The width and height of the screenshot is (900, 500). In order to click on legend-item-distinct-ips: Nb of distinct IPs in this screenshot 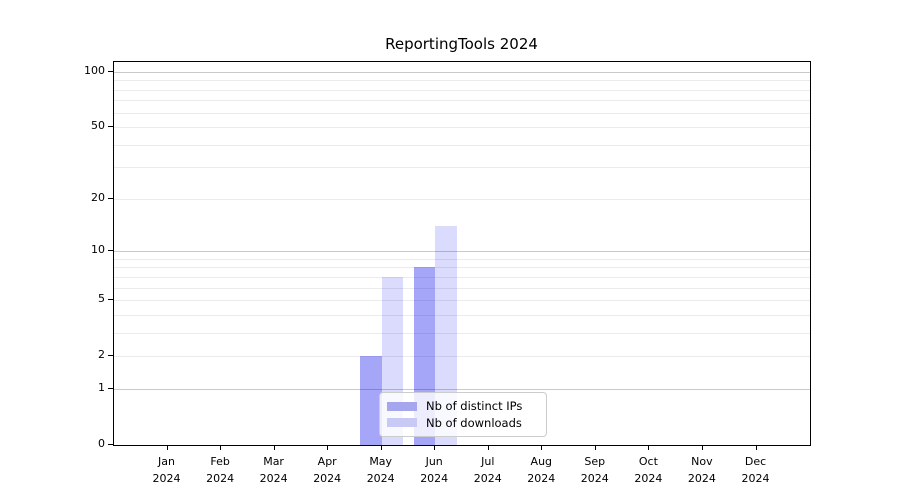, I will do `click(462, 406)`.